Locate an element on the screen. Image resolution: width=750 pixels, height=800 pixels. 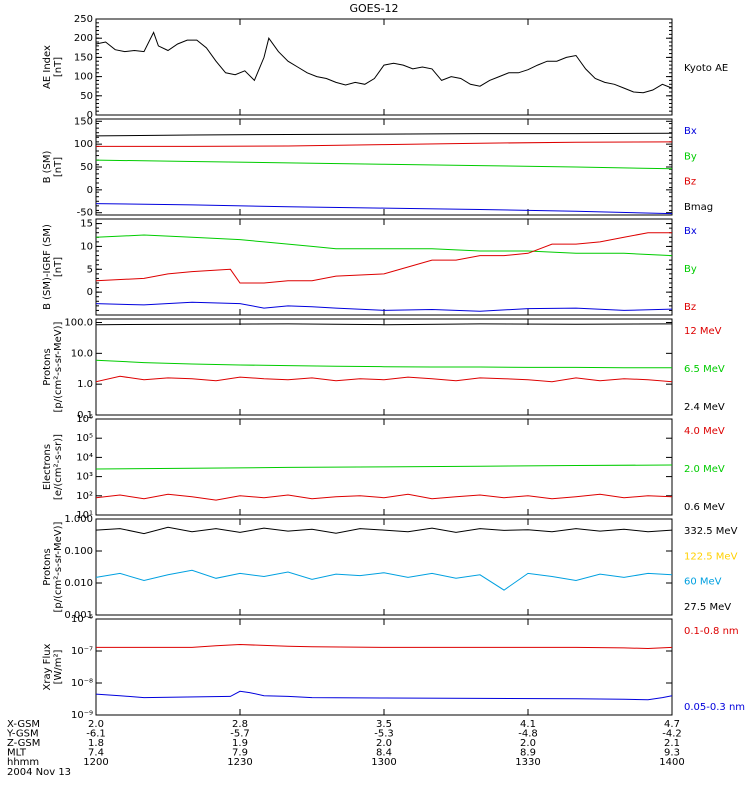
y-tick-label: -50 is located at coordinates (85, 213).